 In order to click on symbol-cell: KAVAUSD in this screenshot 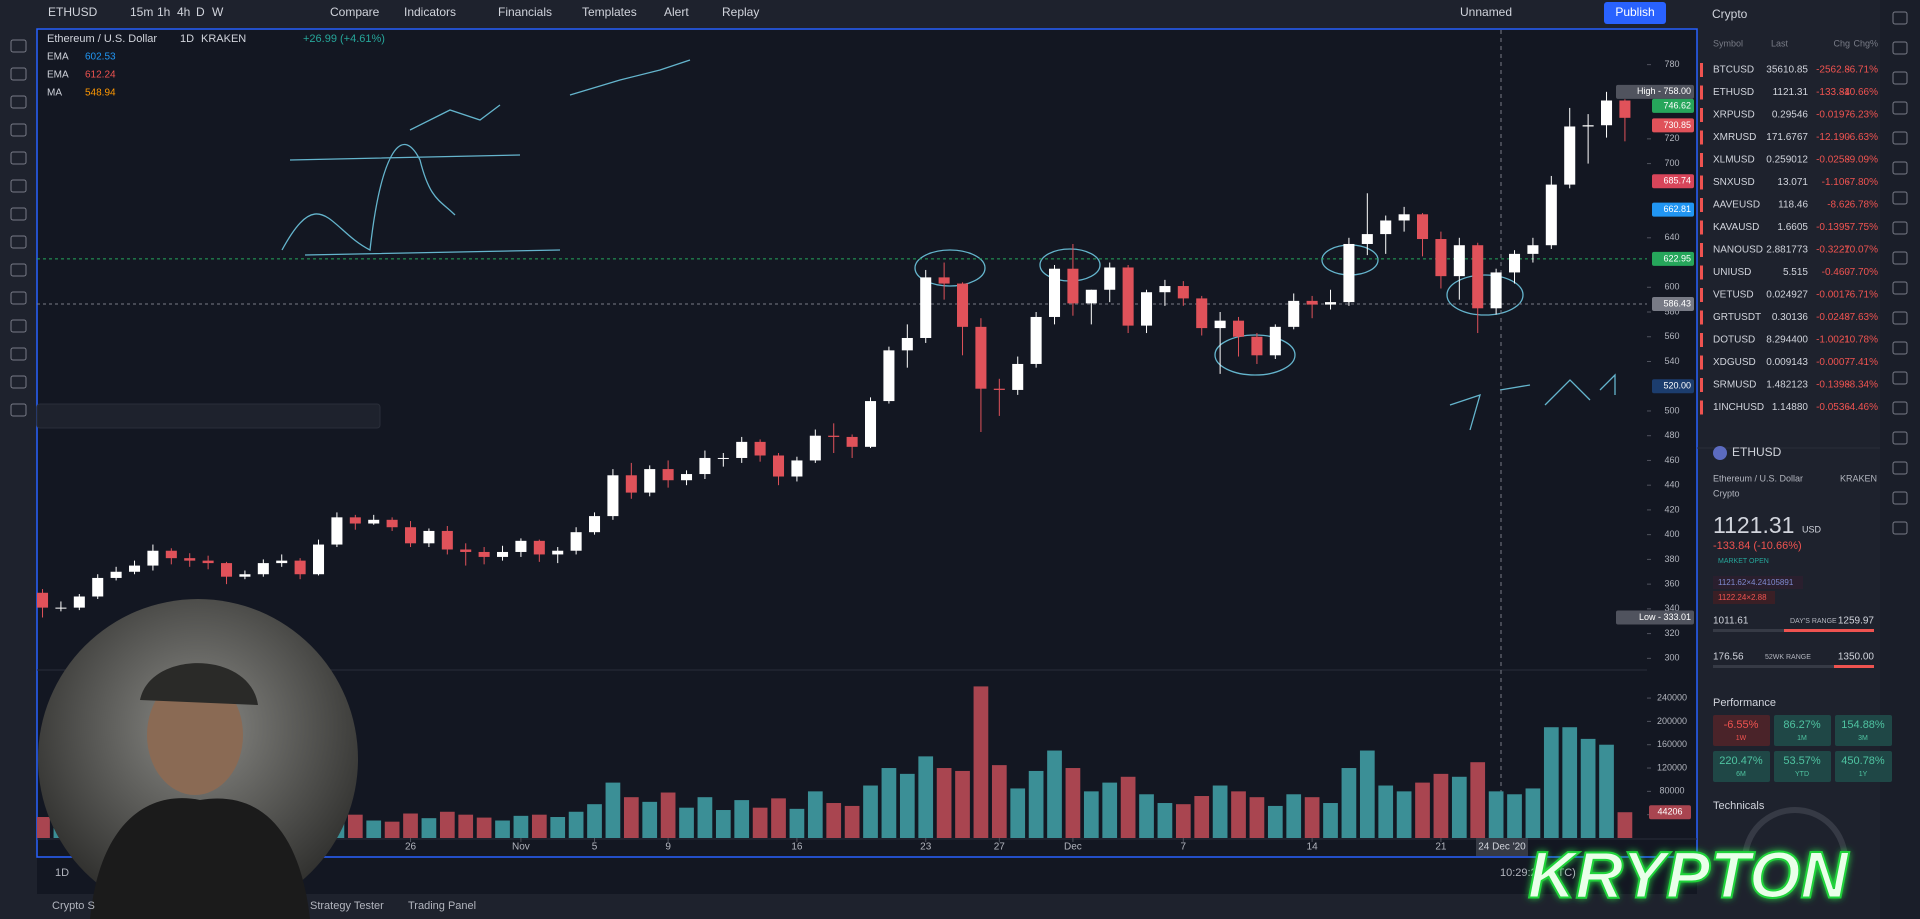, I will do `click(1736, 227)`.